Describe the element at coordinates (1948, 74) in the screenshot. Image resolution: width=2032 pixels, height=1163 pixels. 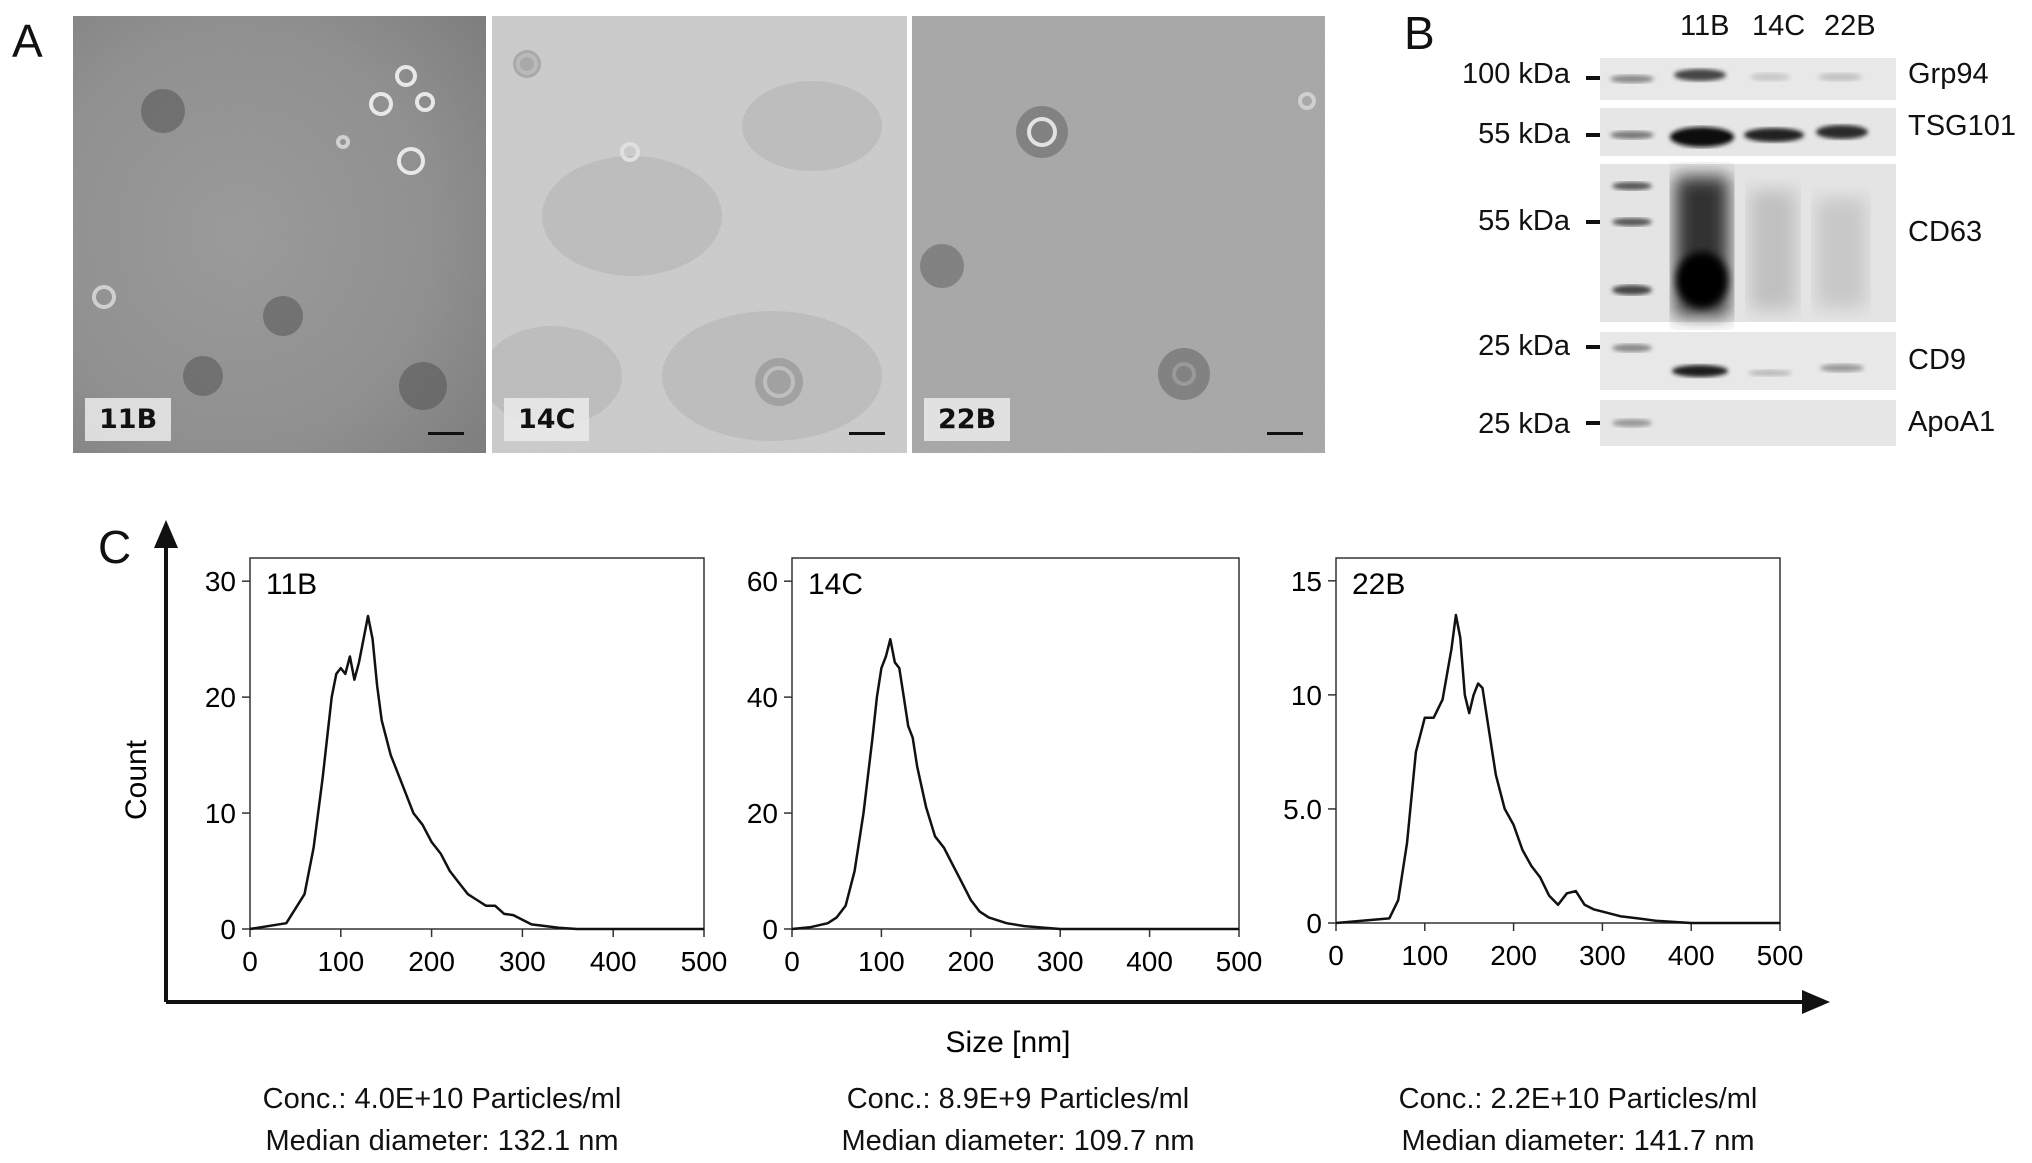
I see `protein-label-grp94: Grp94` at that location.